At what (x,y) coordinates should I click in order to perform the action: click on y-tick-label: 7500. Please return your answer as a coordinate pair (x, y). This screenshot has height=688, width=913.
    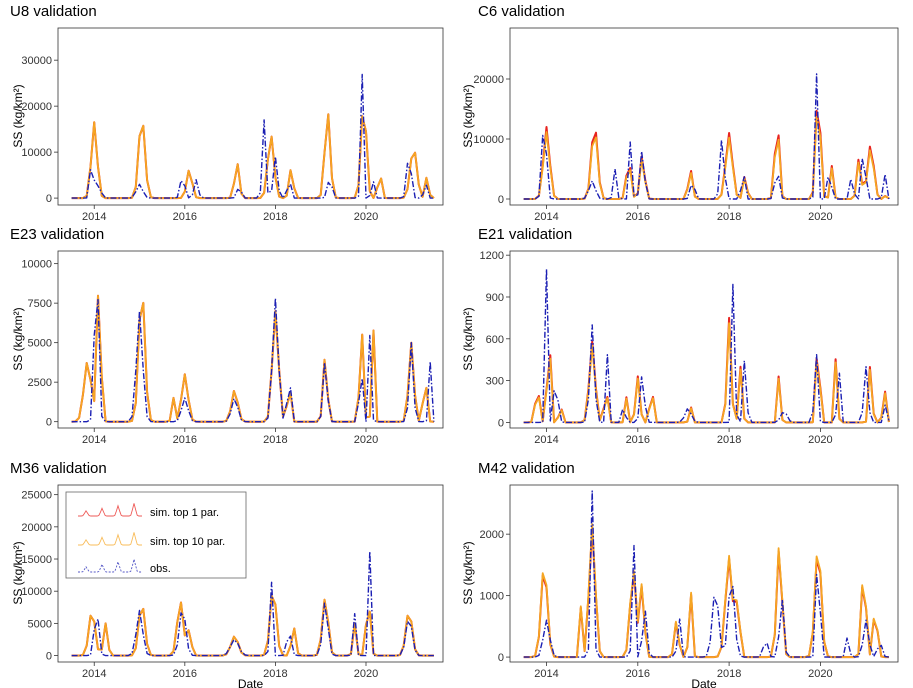
    Looking at the image, I should click on (40, 304).